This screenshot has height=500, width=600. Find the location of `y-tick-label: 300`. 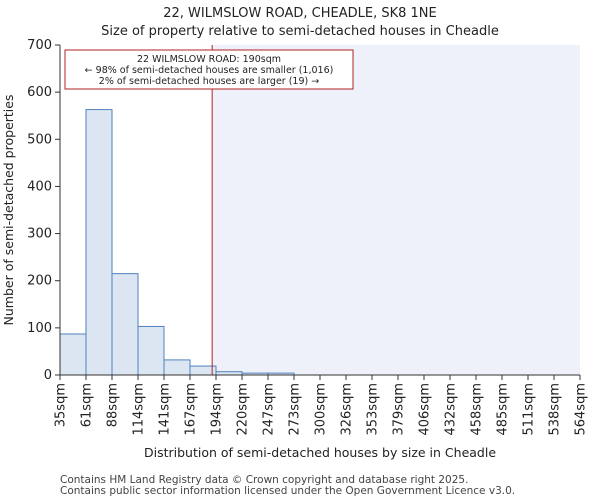

y-tick-label: 300 is located at coordinates (39, 234).